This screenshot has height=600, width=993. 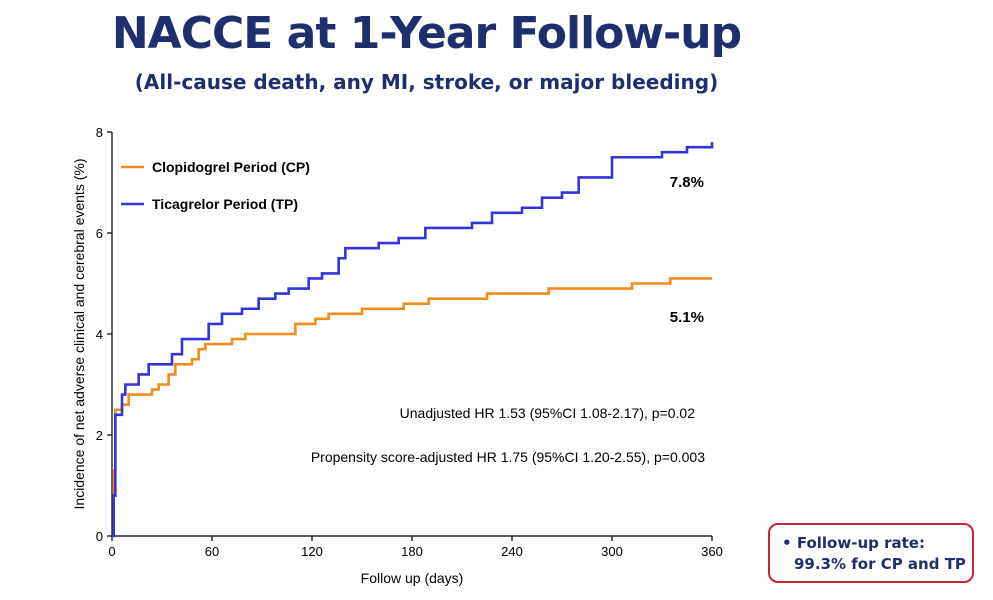 What do you see at coordinates (712, 551) in the screenshot?
I see `x-tick-label-360: 360` at bounding box center [712, 551].